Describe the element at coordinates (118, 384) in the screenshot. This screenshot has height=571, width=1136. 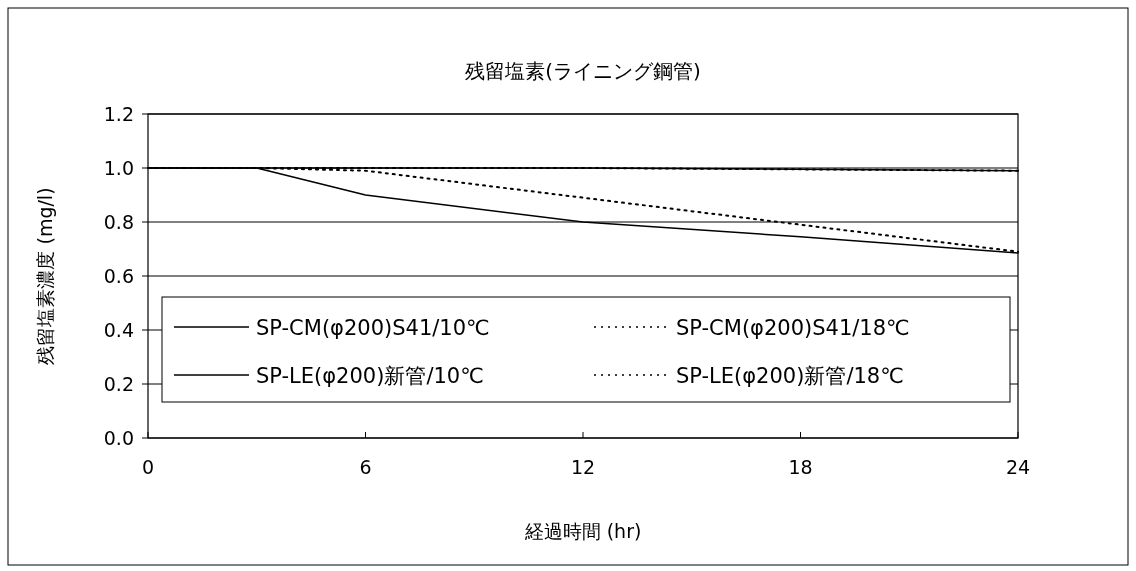
I see `y-tick-label: 0.2` at that location.